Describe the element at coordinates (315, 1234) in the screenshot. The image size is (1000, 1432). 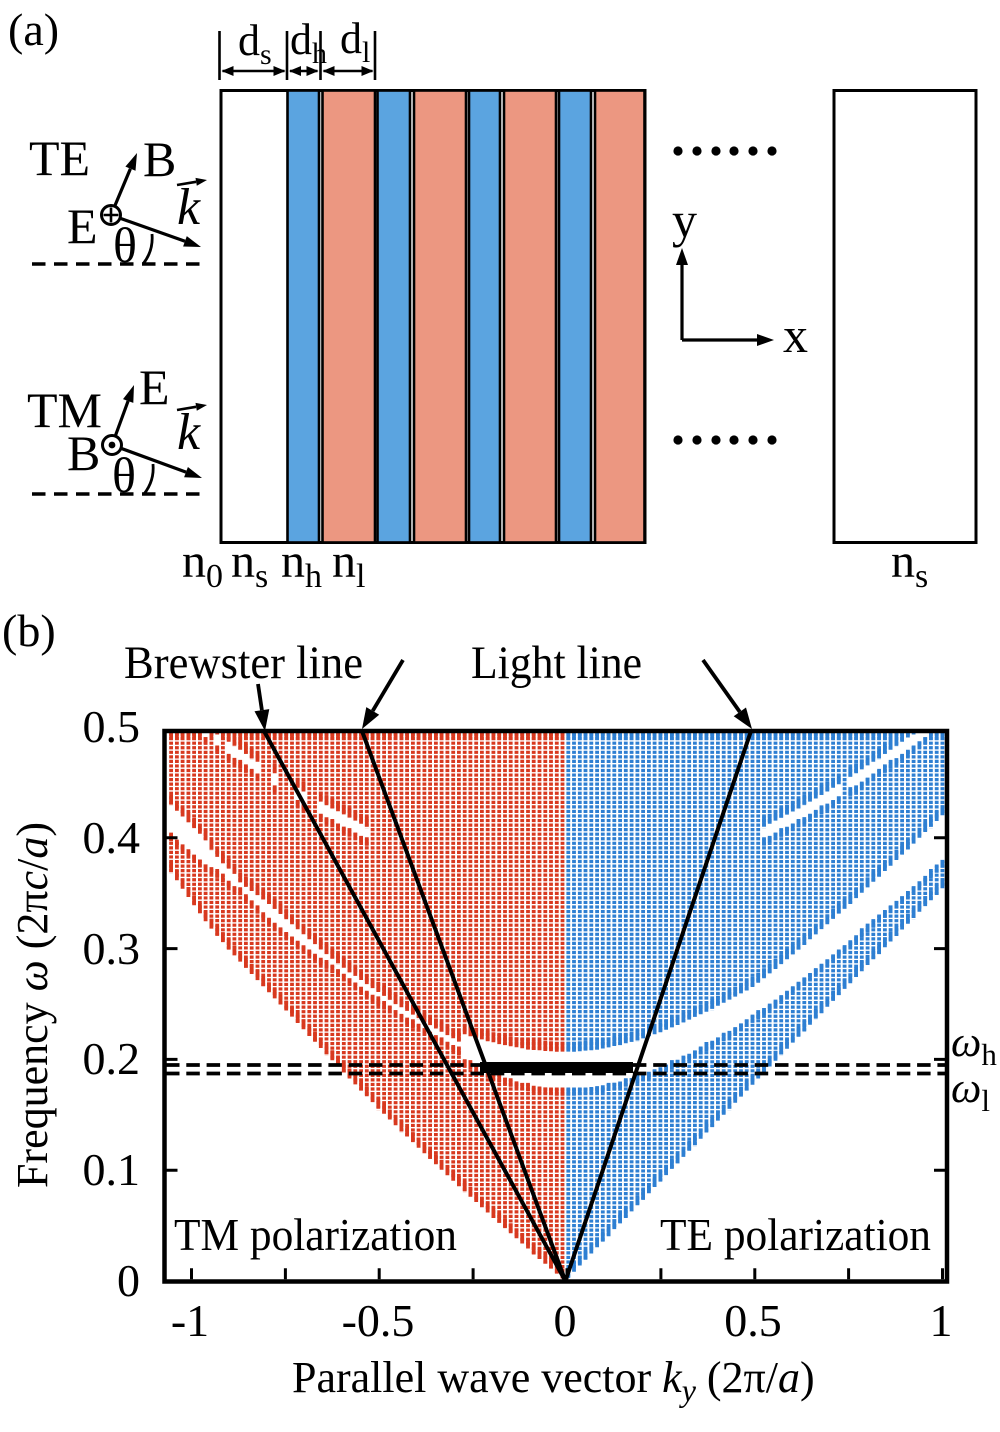
I see `svg-text: TM polarization` at that location.